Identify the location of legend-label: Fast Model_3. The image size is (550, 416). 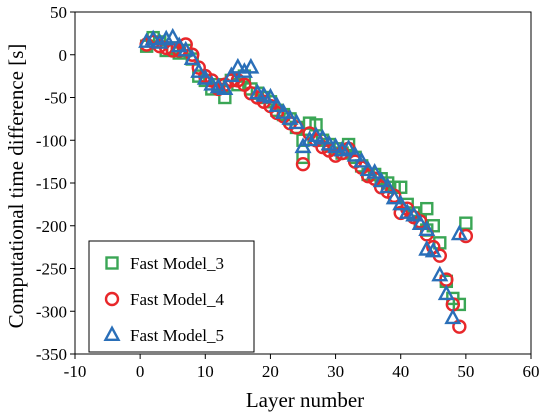
(177, 263).